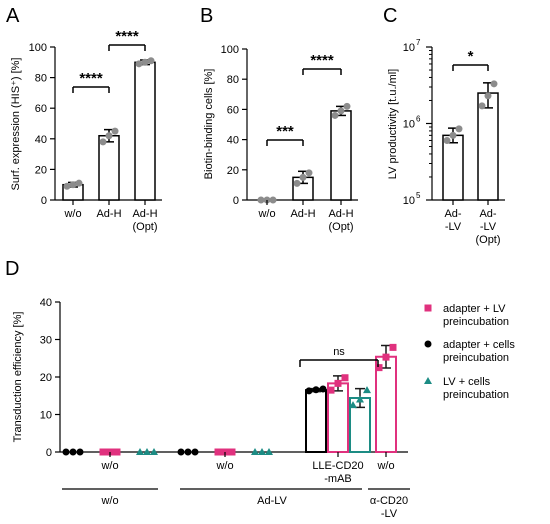 The width and height of the screenshot is (550, 524). I want to click on x-tick-label: -mAB, so click(338, 479).